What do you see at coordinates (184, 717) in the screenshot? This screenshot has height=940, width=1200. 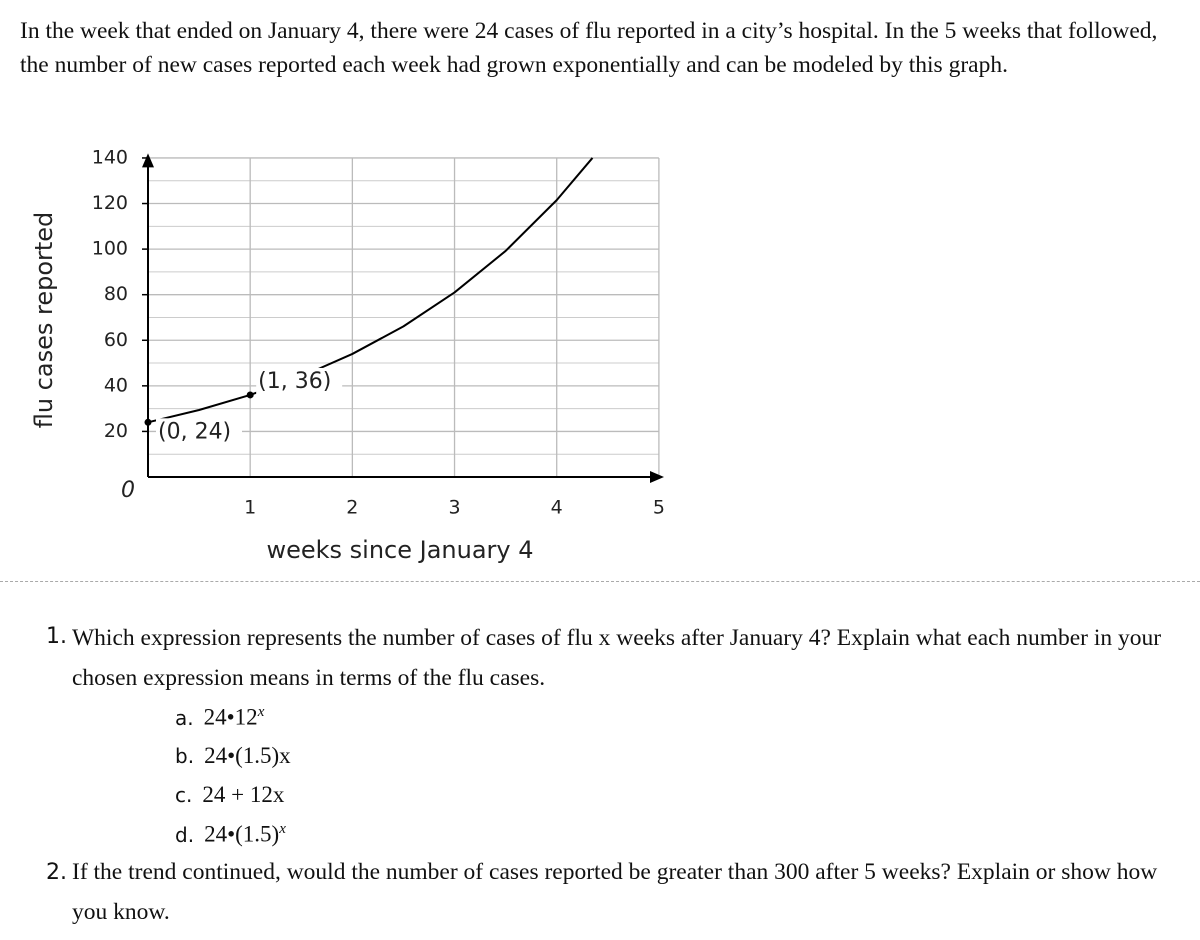 I see `option-label: a.` at bounding box center [184, 717].